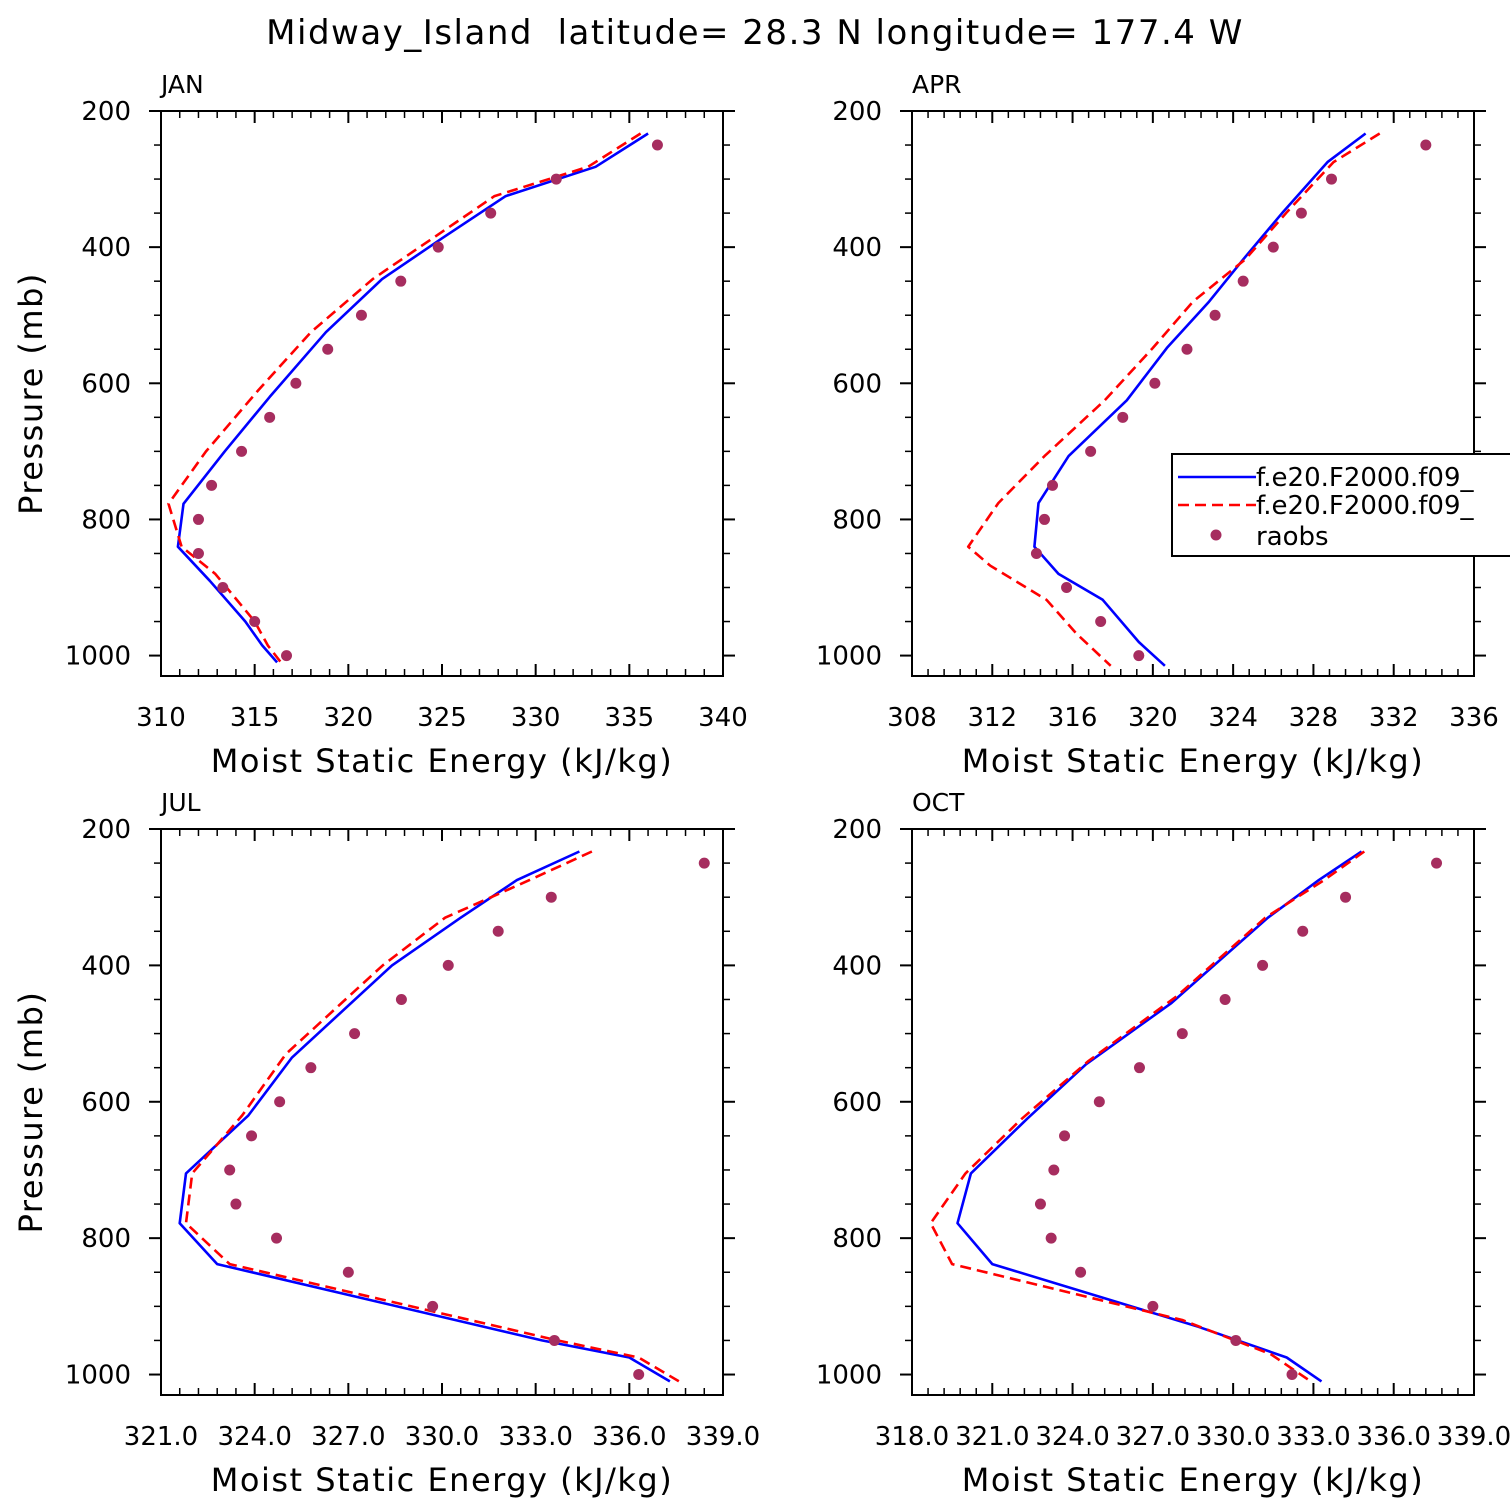 This screenshot has height=1510, width=1510. I want to click on x-tick-label: 340, so click(723, 718).